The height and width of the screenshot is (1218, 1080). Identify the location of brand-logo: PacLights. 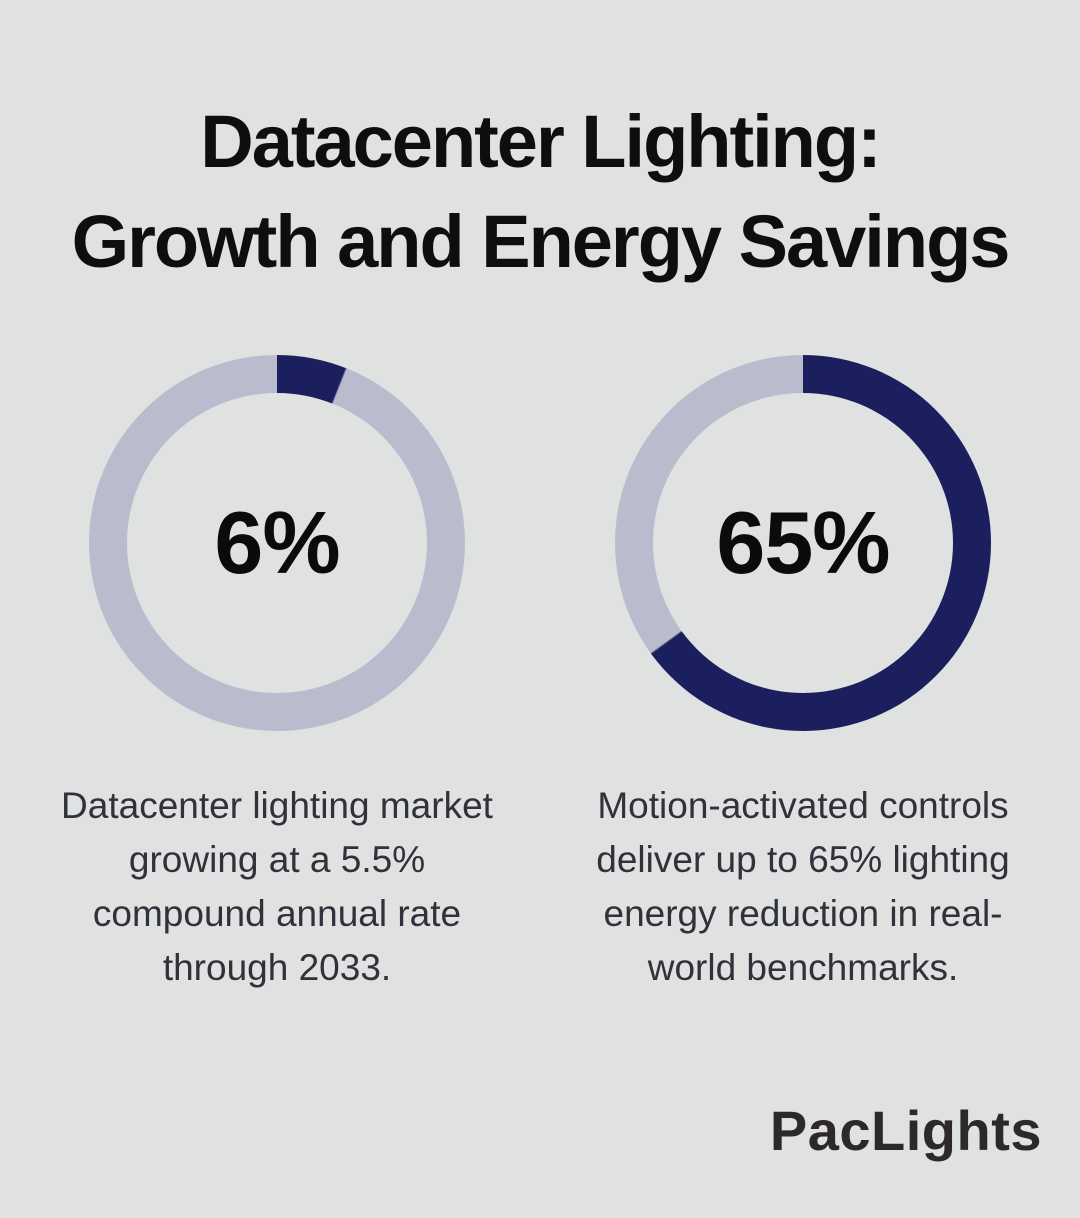
(905, 1130).